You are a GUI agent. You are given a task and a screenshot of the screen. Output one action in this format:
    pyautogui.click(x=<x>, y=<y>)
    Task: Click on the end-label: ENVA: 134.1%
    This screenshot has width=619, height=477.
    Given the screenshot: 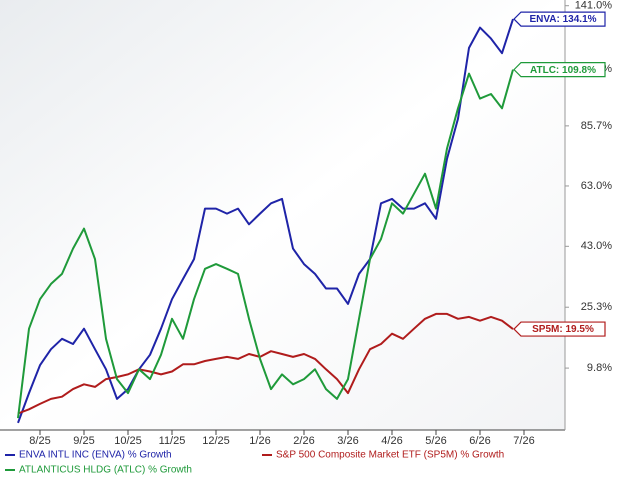 What is the action you would take?
    pyautogui.click(x=559, y=19)
    